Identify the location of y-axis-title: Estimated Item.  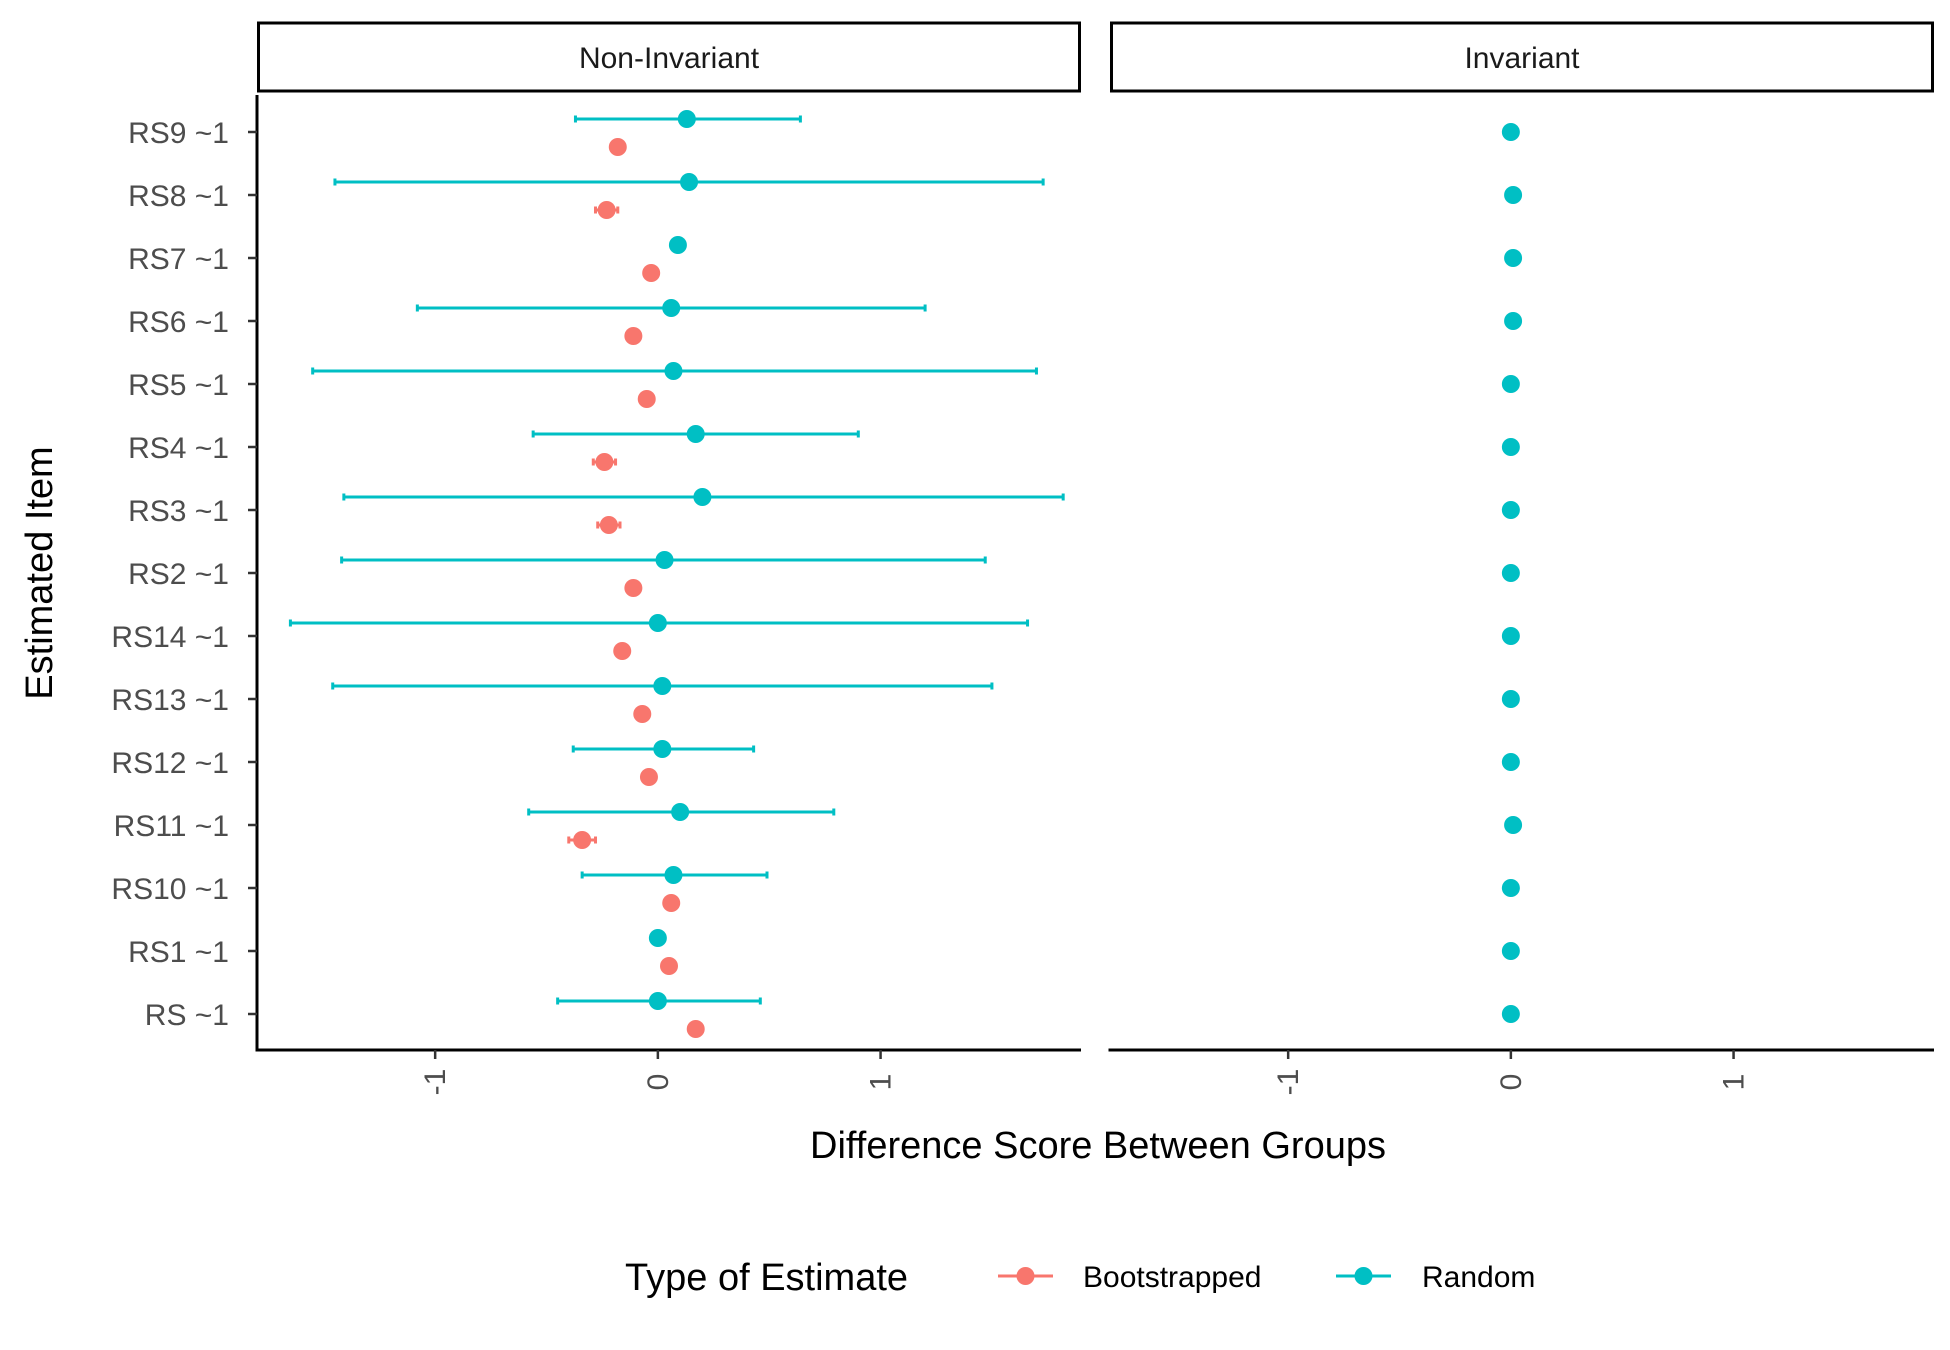
(40, 572).